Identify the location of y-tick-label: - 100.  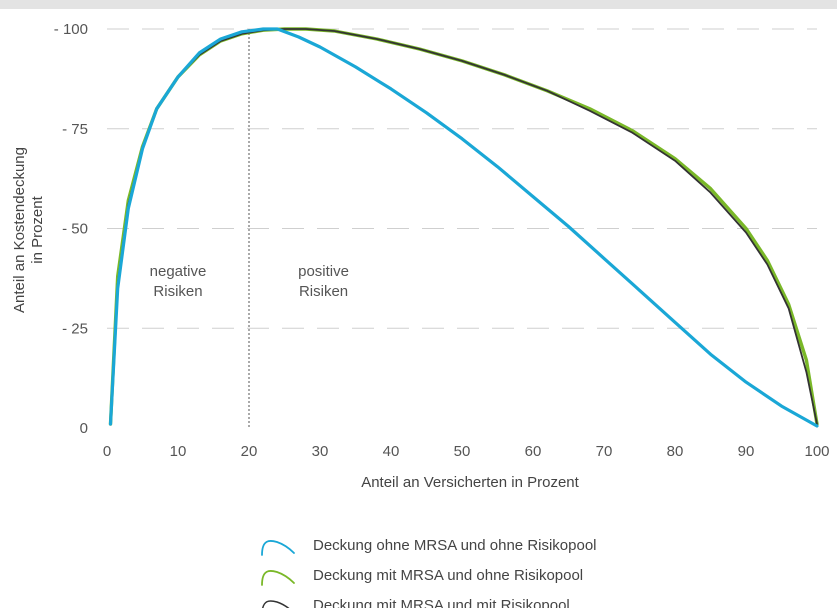
(71, 29).